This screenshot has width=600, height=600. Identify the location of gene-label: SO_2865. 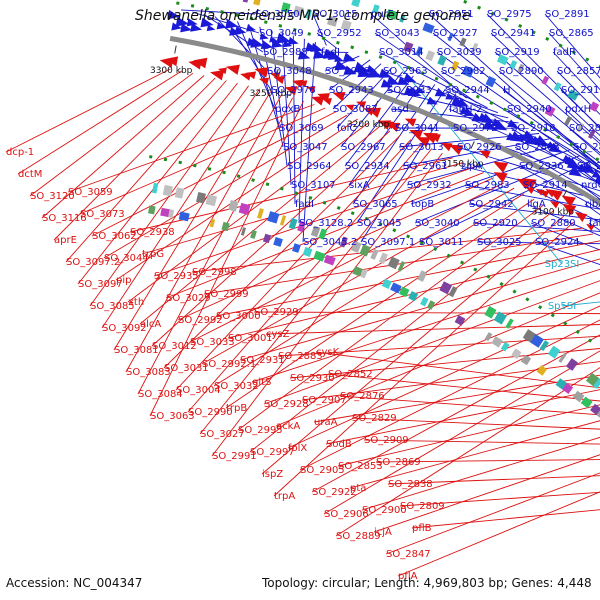
(571, 33).